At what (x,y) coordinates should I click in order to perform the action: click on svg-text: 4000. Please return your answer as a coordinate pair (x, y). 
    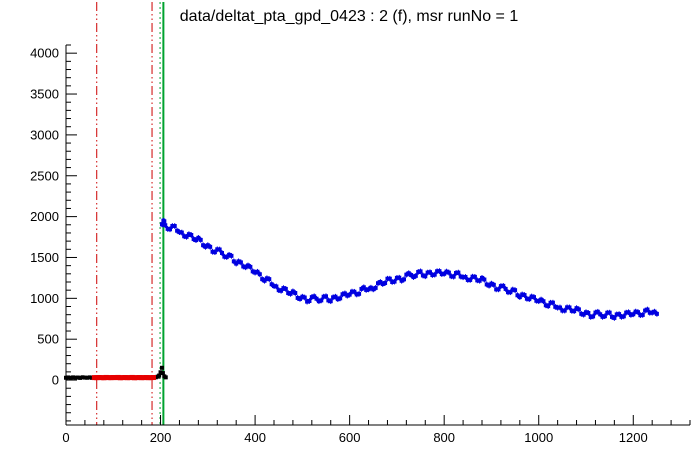
    Looking at the image, I should click on (44, 53).